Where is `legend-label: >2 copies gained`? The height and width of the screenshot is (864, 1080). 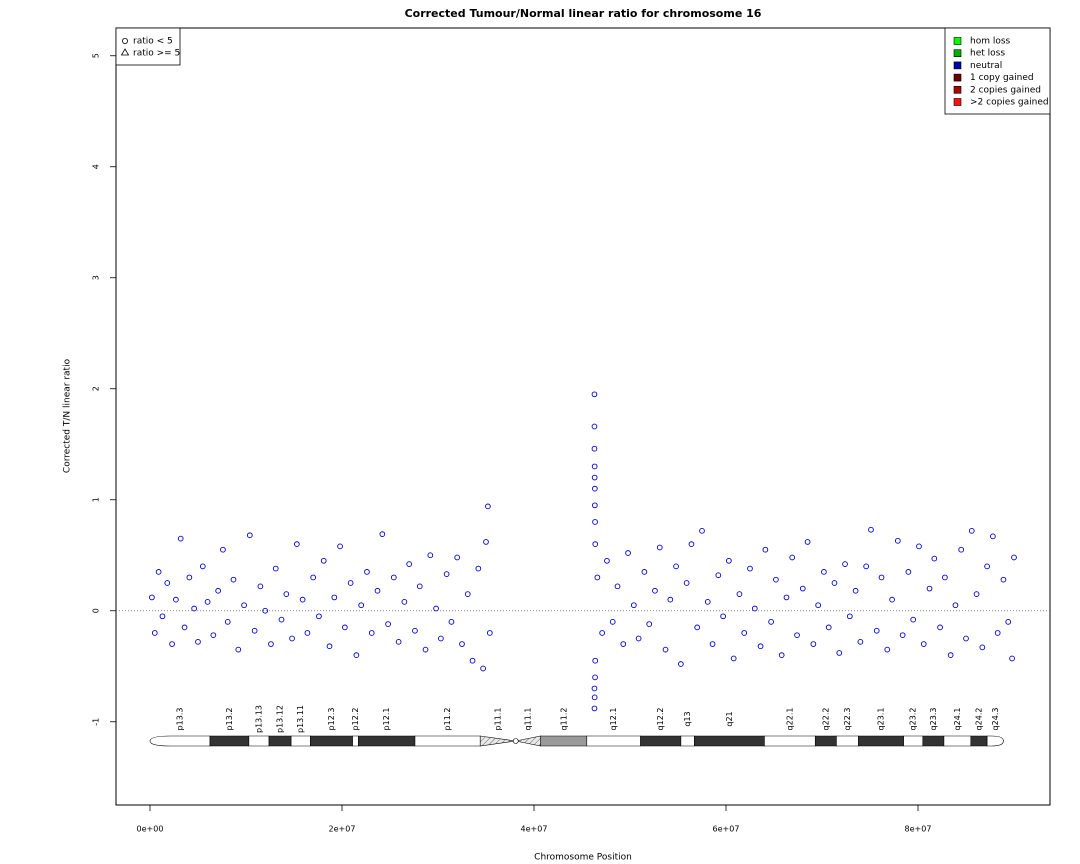 legend-label: >2 copies gained is located at coordinates (1009, 103).